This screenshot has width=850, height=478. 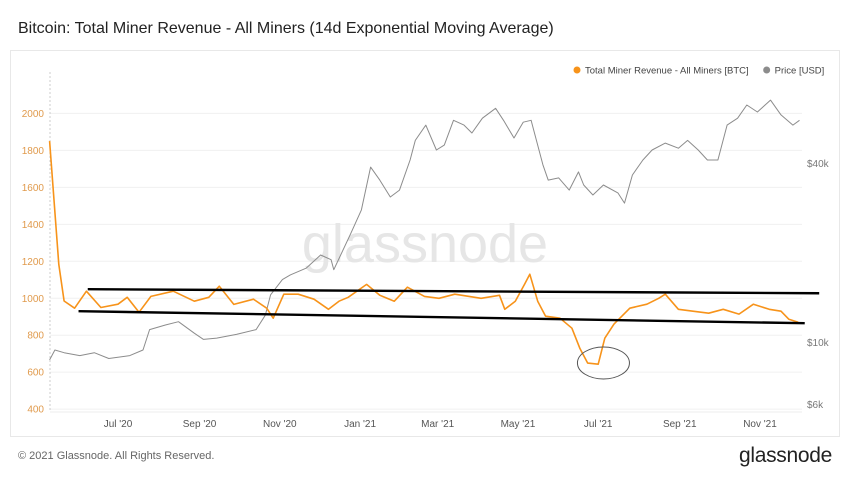 I want to click on y-left-tick-label: 1200, so click(x=33, y=262).